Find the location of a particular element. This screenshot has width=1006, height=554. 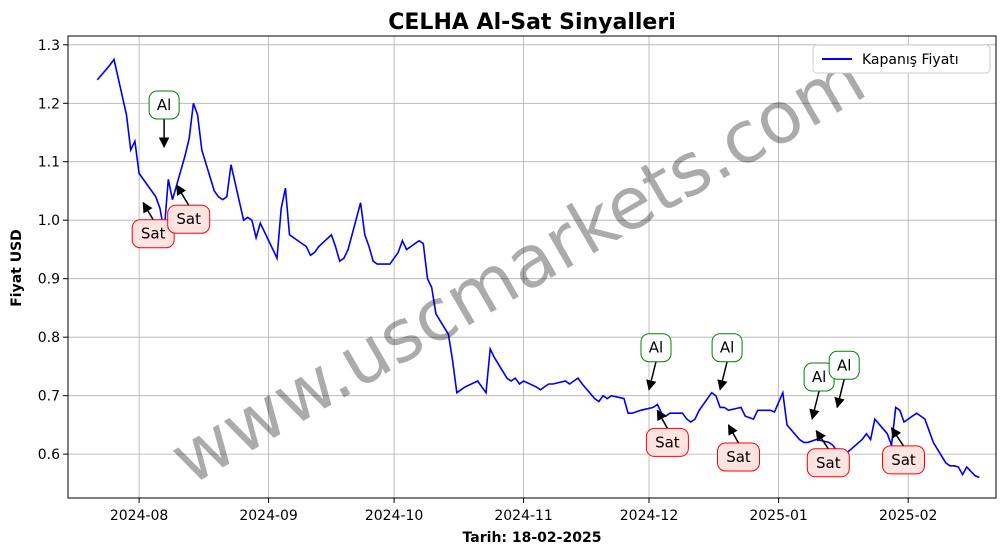

y-tick-label: 1.2 is located at coordinates (49, 104).